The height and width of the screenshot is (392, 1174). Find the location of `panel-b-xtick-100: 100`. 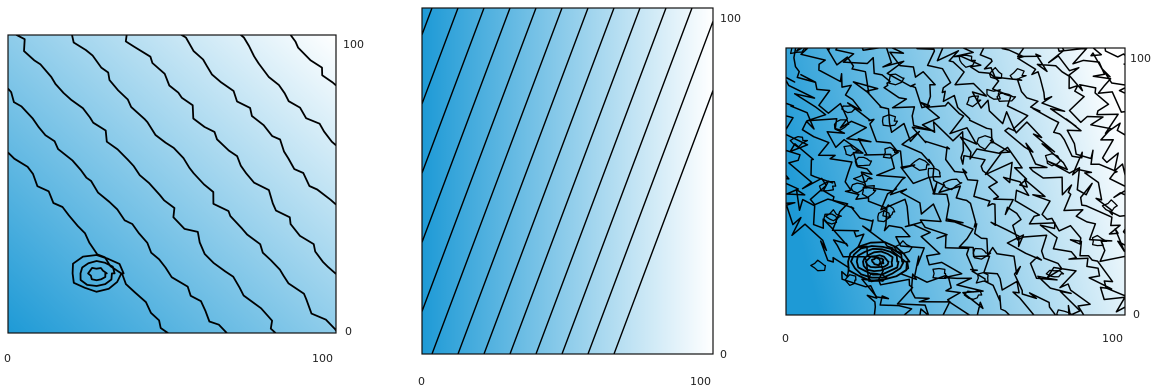

panel-b-xtick-100: 100 is located at coordinates (700, 381).